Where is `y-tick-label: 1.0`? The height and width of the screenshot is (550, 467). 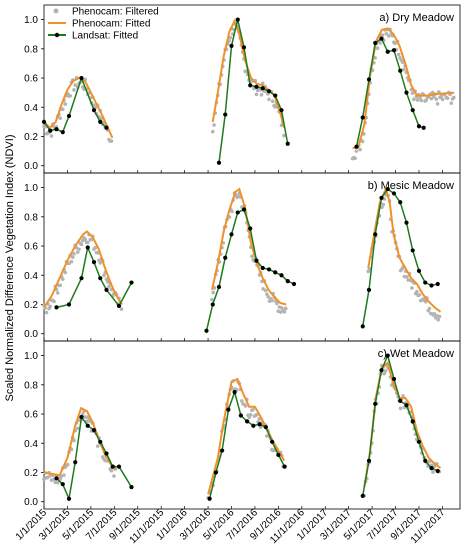 y-tick-label: 1.0 is located at coordinates (31, 356).